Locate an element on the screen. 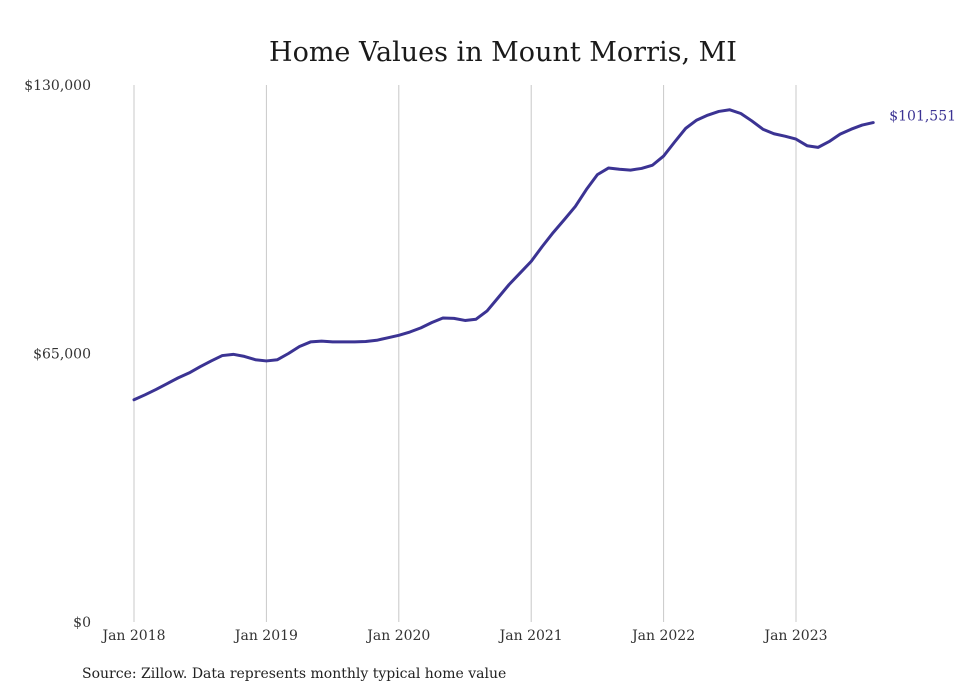  y-tick-label: $130,000 is located at coordinates (57, 86).